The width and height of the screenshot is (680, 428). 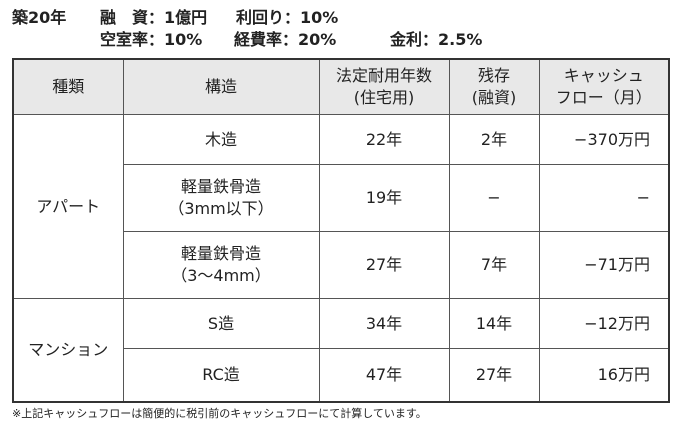 I want to click on footnote: ※上記キャッシュフローは簡便的に税引前のキャッシュフローにて計算しています。, so click(x=219, y=413).